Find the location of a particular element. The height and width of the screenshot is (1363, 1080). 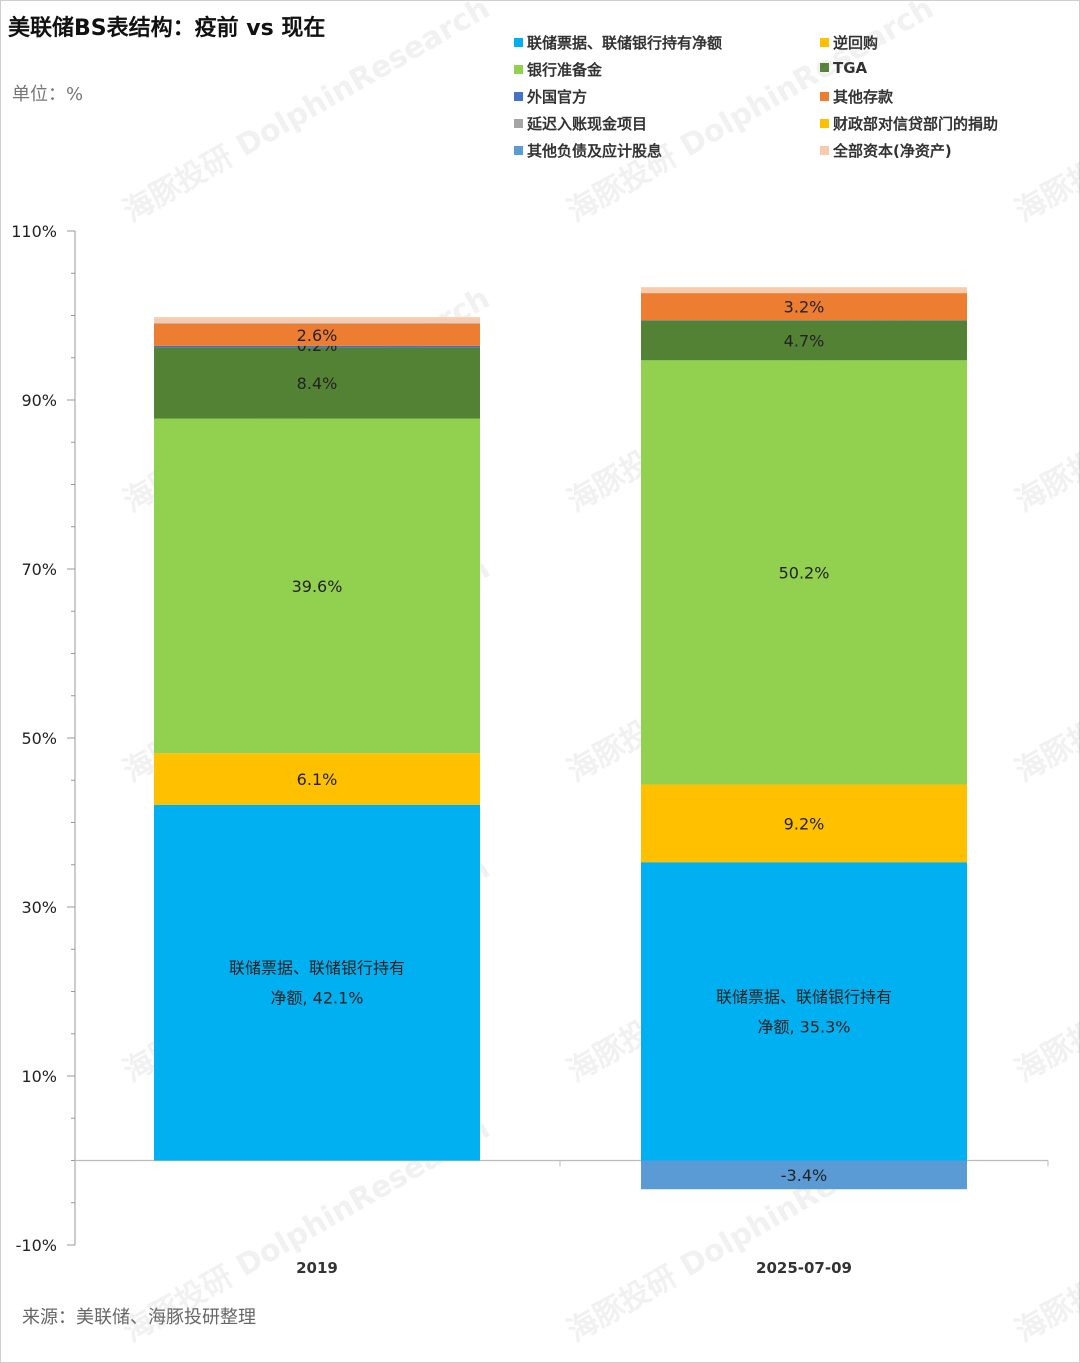

data-label: 4.7% is located at coordinates (804, 340).